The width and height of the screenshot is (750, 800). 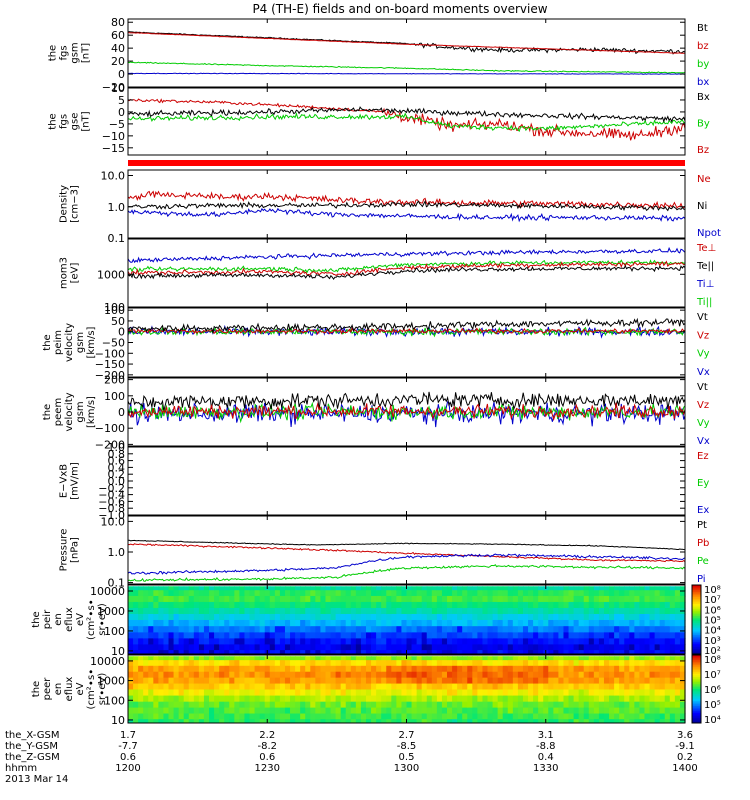 What do you see at coordinates (111, 274) in the screenshot?
I see `y-tick-label: 1000` at bounding box center [111, 274].